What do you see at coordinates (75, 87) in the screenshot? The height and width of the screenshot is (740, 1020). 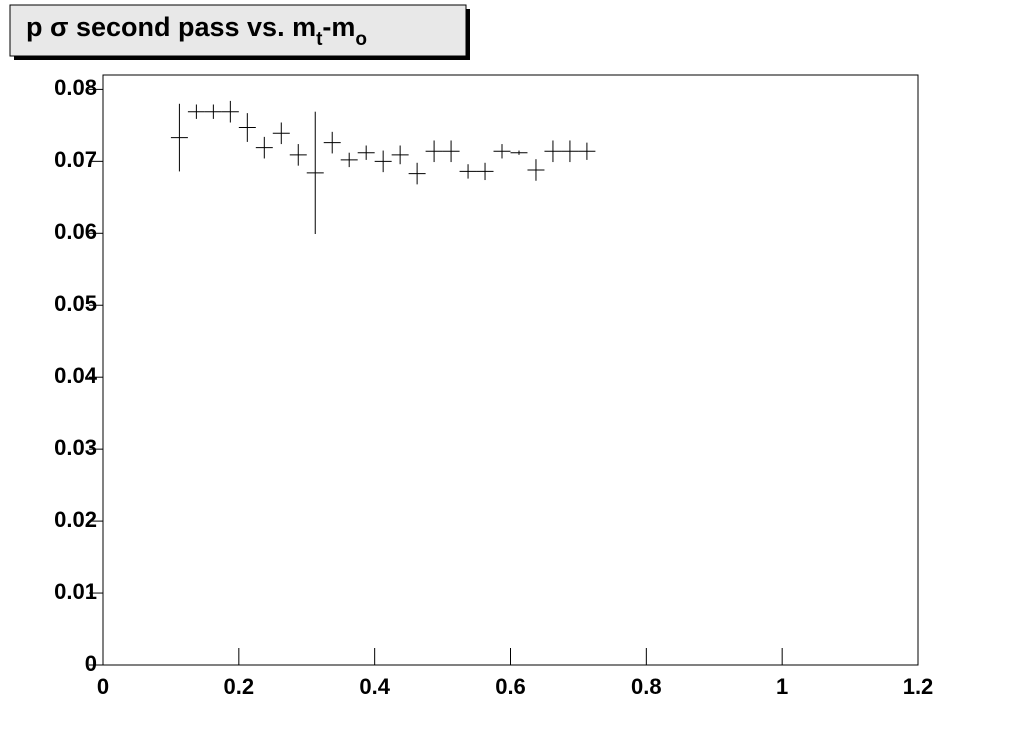 I see `y-tick-label: 0.08` at bounding box center [75, 87].